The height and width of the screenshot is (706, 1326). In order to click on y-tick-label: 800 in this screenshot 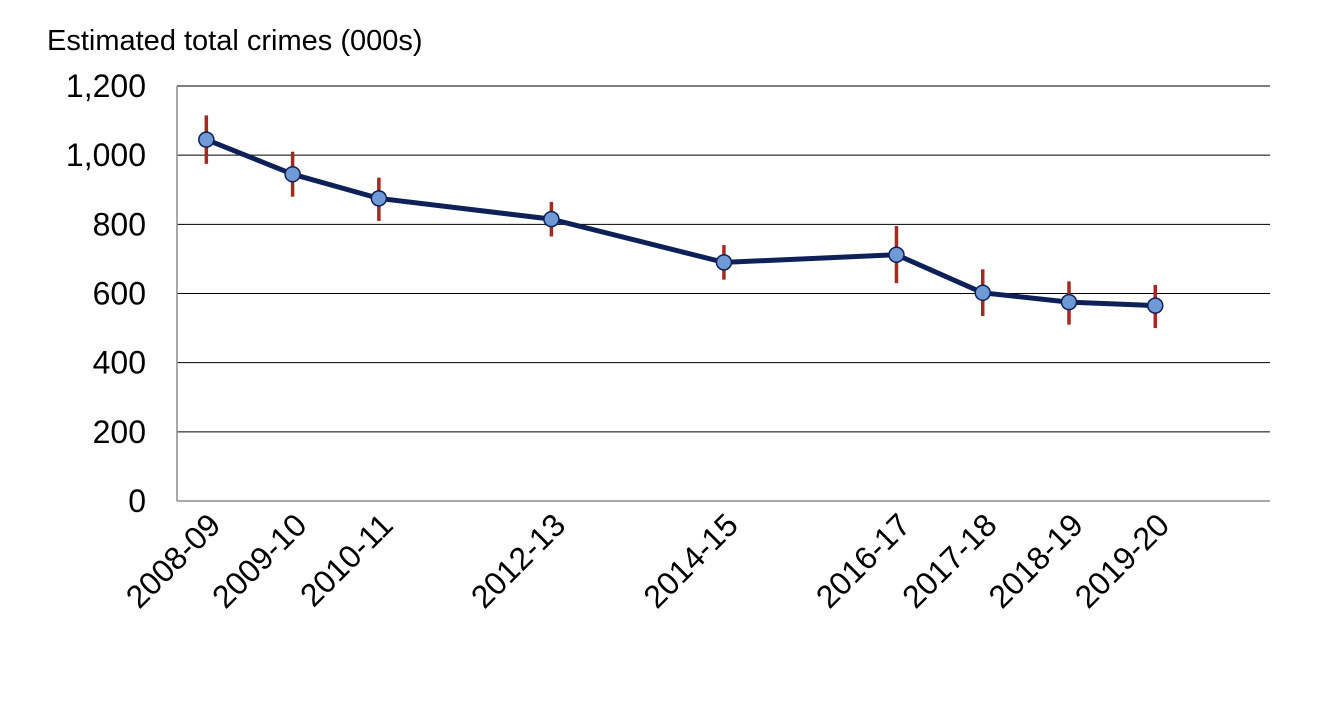, I will do `click(119, 224)`.